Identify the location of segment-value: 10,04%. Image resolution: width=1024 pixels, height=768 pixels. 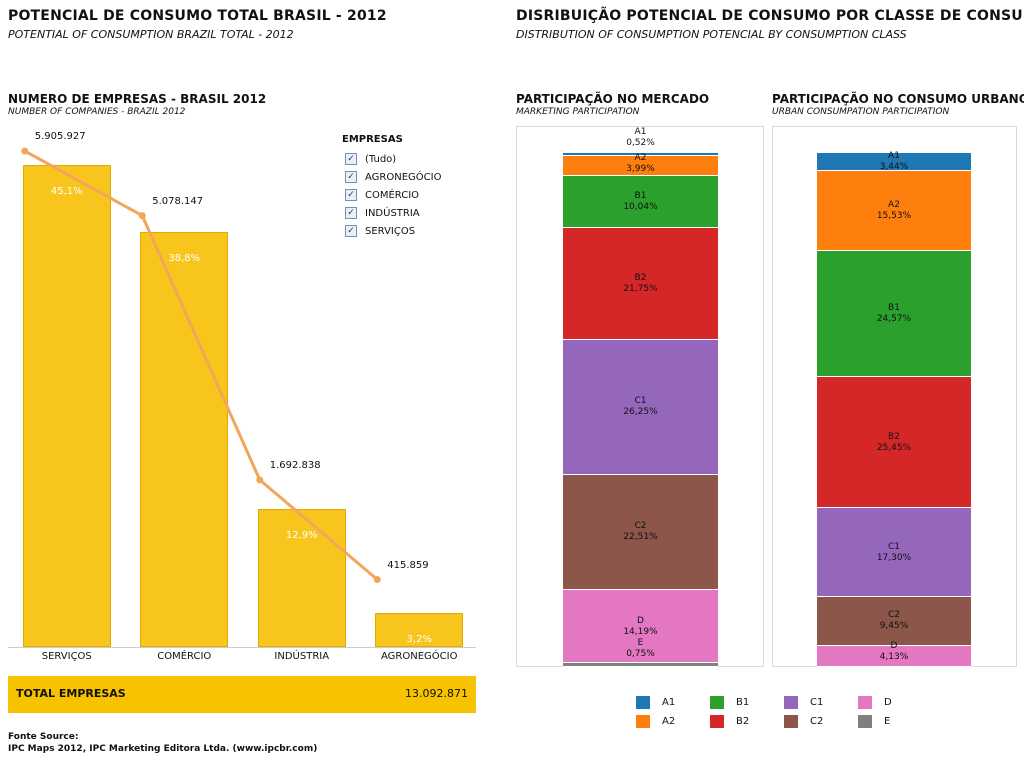
(640, 206).